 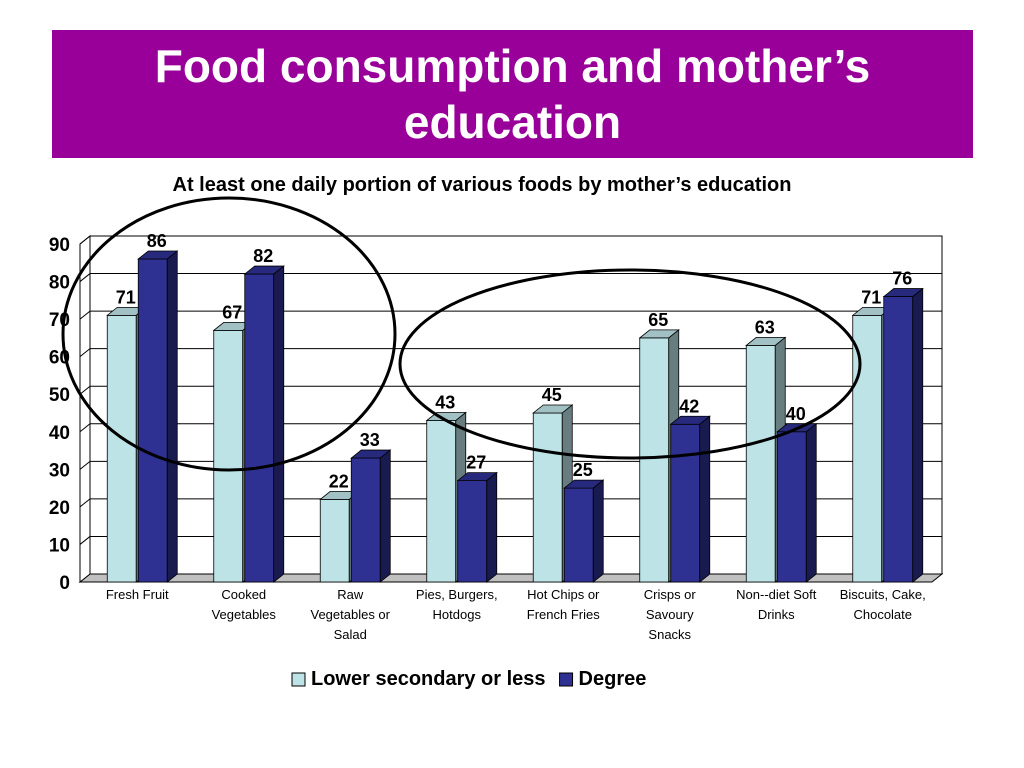 I want to click on data-label: 63, so click(x=765, y=327).